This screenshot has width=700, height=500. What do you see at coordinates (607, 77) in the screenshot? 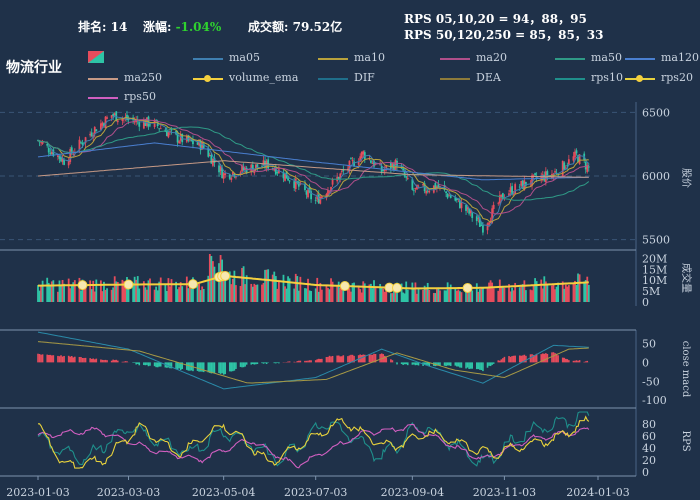
I see `legend-label: rps10` at bounding box center [607, 77].